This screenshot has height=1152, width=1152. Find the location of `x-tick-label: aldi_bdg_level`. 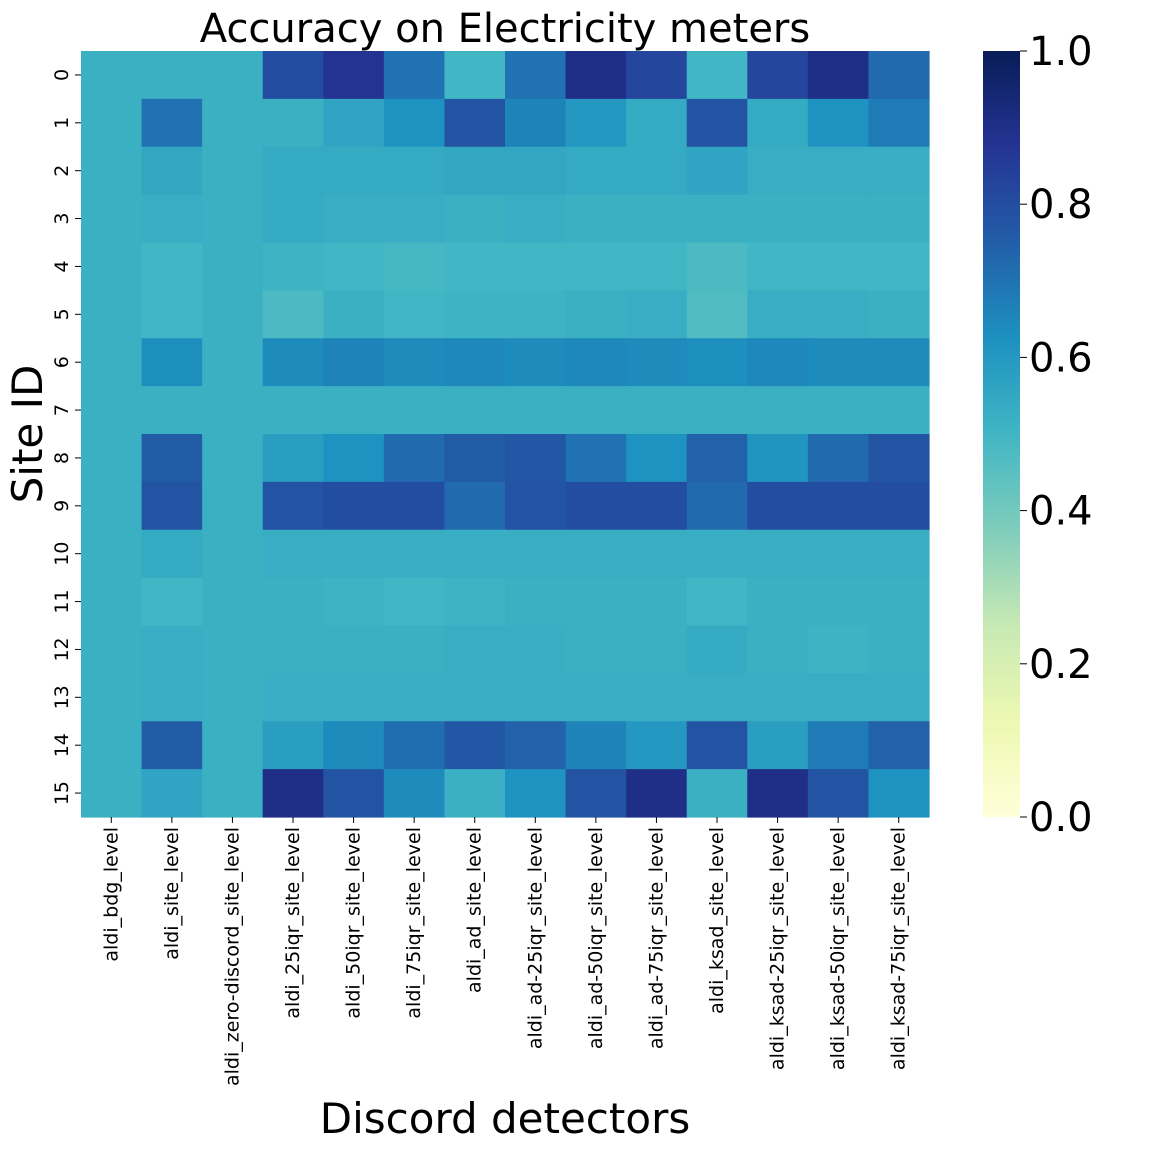

x-tick-label: aldi_bdg_level is located at coordinates (111, 894).